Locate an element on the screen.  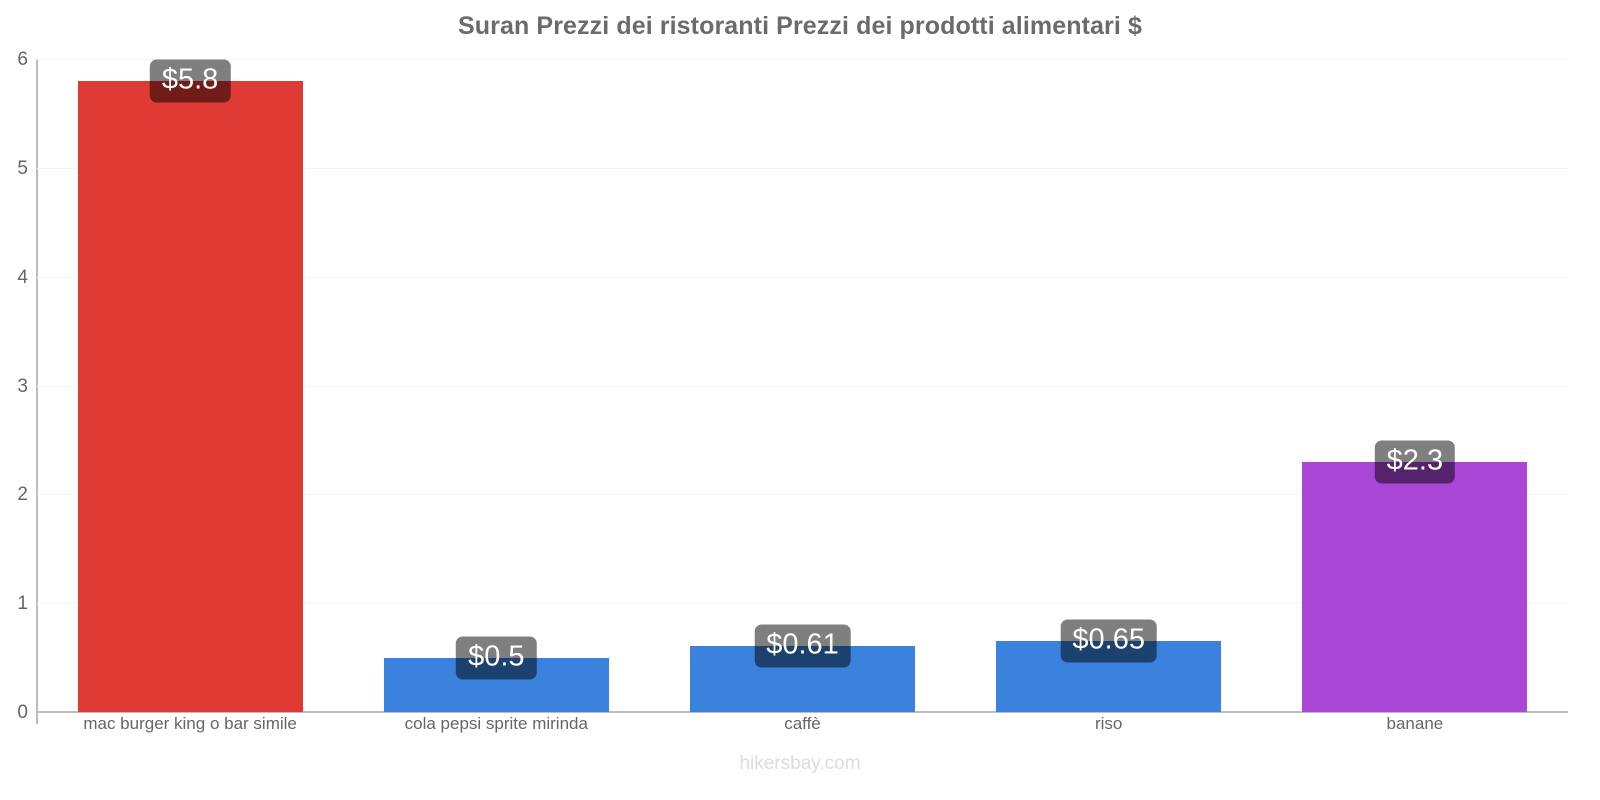
x-axis-line is located at coordinates (802, 712).